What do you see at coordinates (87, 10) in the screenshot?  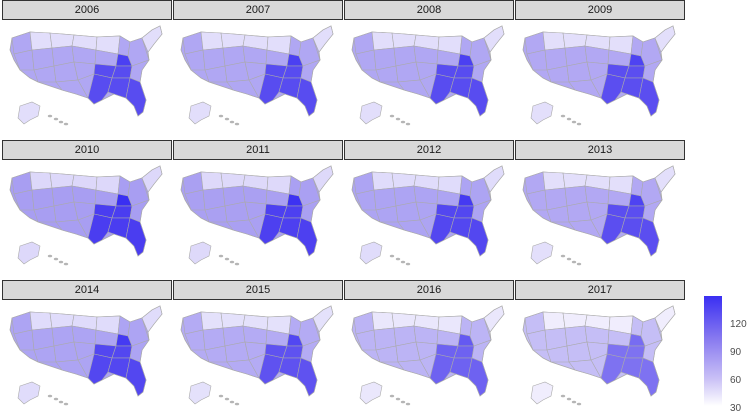 I see `panel-year-label: 2006` at bounding box center [87, 10].